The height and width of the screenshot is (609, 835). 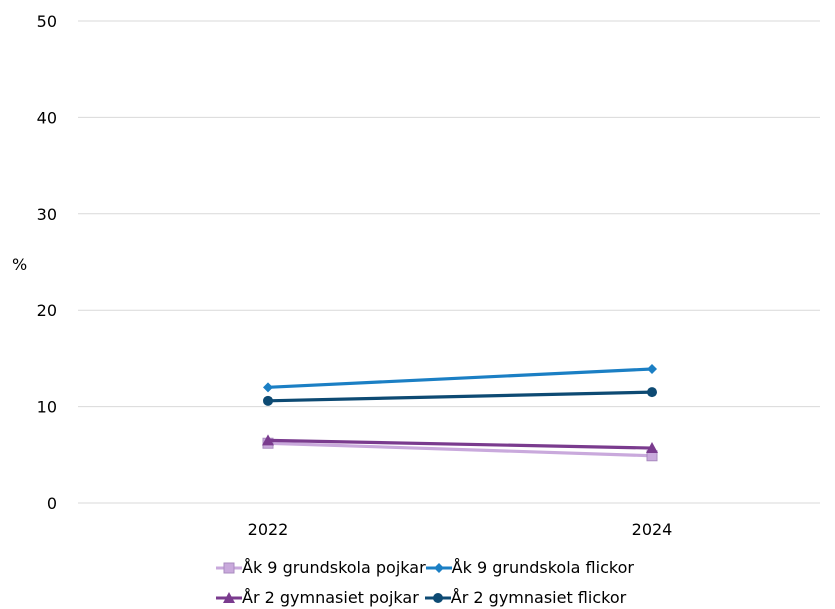 What do you see at coordinates (460, 413) in the screenshot?
I see `series-group` at bounding box center [460, 413].